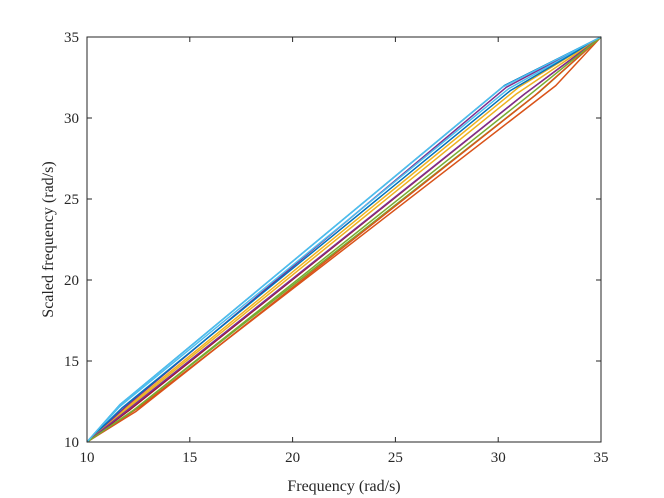 The width and height of the screenshot is (664, 498). Describe the element at coordinates (189, 458) in the screenshot. I see `x-tick-label: 15` at that location.